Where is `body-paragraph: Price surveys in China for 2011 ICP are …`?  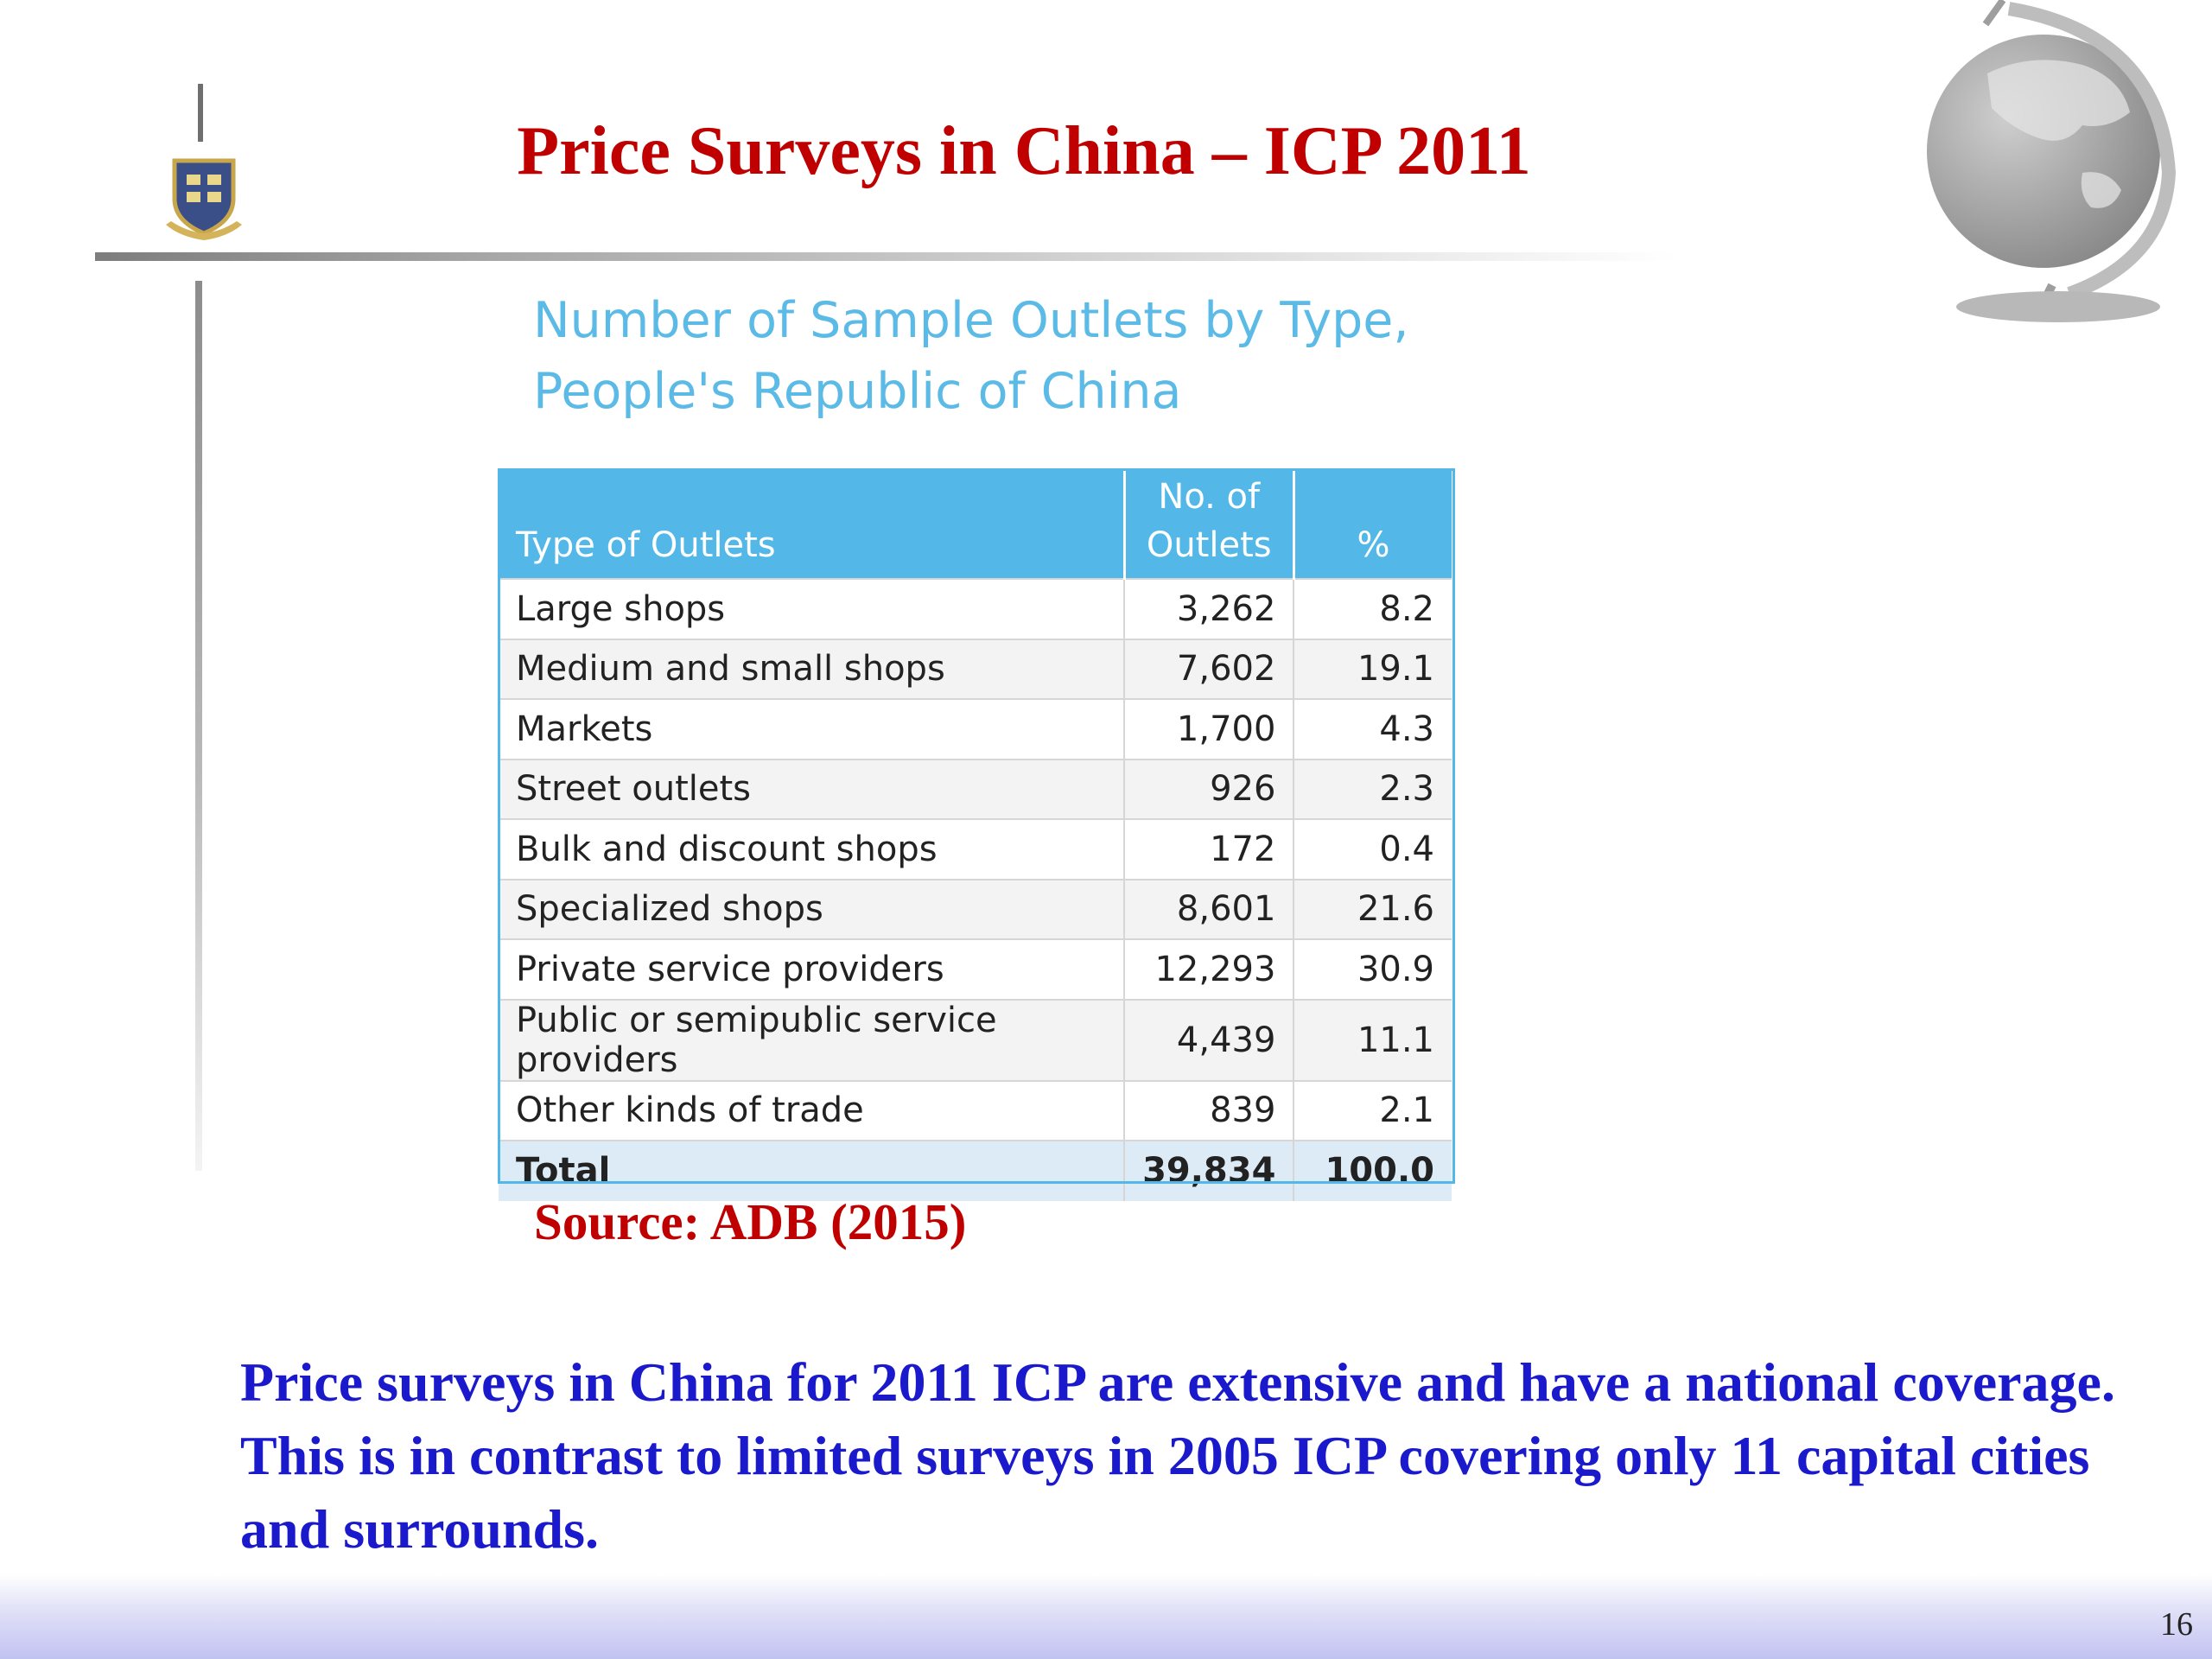 body-paragraph: Price surveys in China for 2011 ICP are … is located at coordinates (1177, 1455).